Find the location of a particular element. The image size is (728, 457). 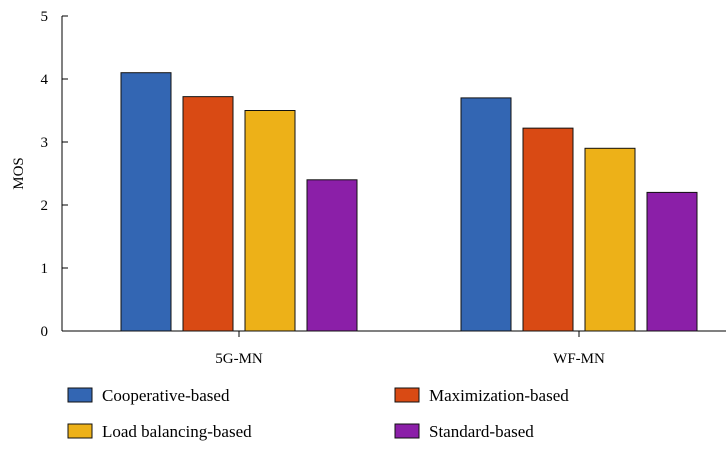

y-tick-label: 2 is located at coordinates (45, 206).